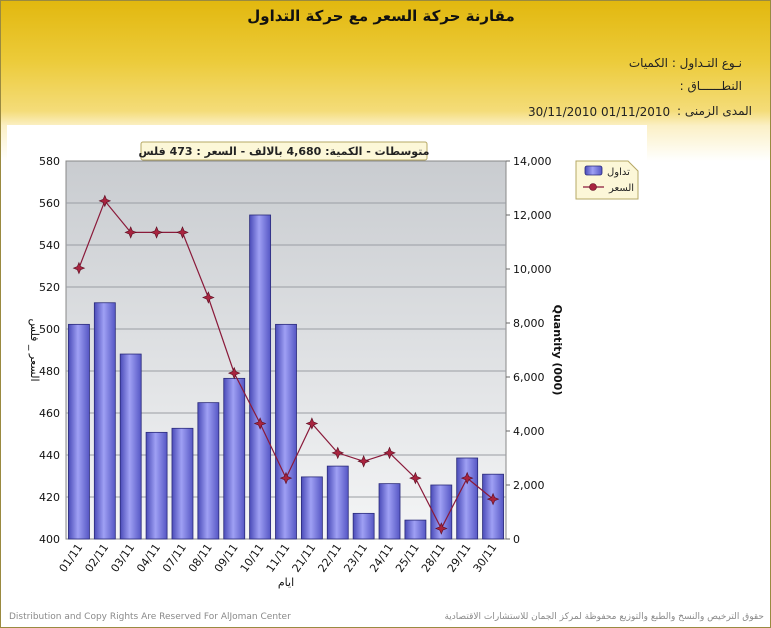 The image size is (771, 628). Describe the element at coordinates (621, 188) in the screenshot. I see `legend-line-label: السعر` at that location.